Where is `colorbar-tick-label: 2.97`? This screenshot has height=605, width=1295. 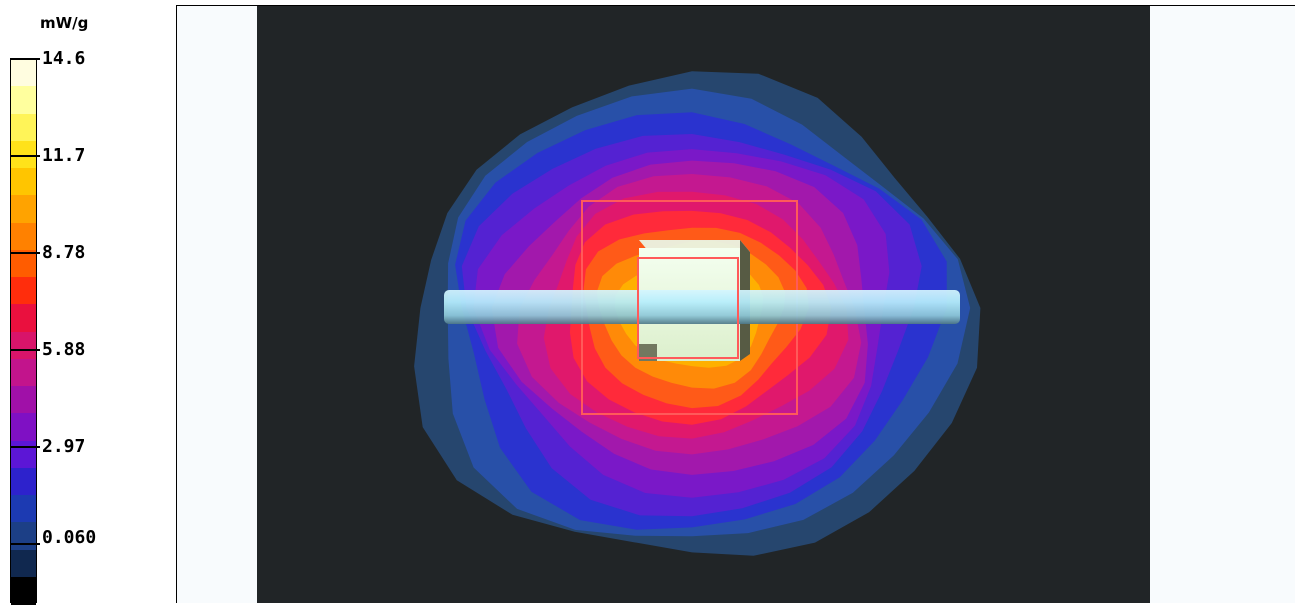
colorbar-tick-label: 2.97 is located at coordinates (64, 446).